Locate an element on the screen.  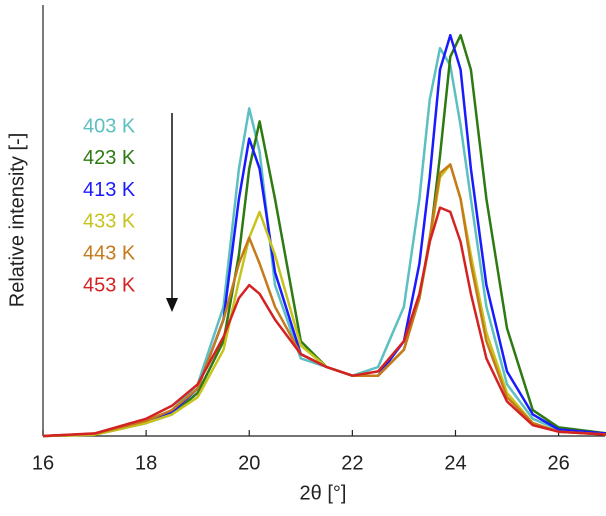
legend-label: 453 K is located at coordinates (109, 285).